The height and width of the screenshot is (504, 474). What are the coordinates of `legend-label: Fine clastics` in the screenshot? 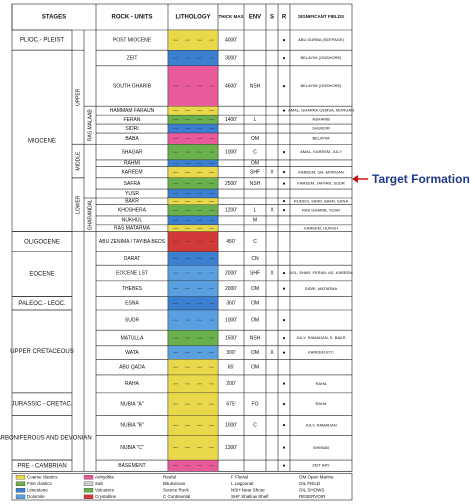 It's located at (40, 483).